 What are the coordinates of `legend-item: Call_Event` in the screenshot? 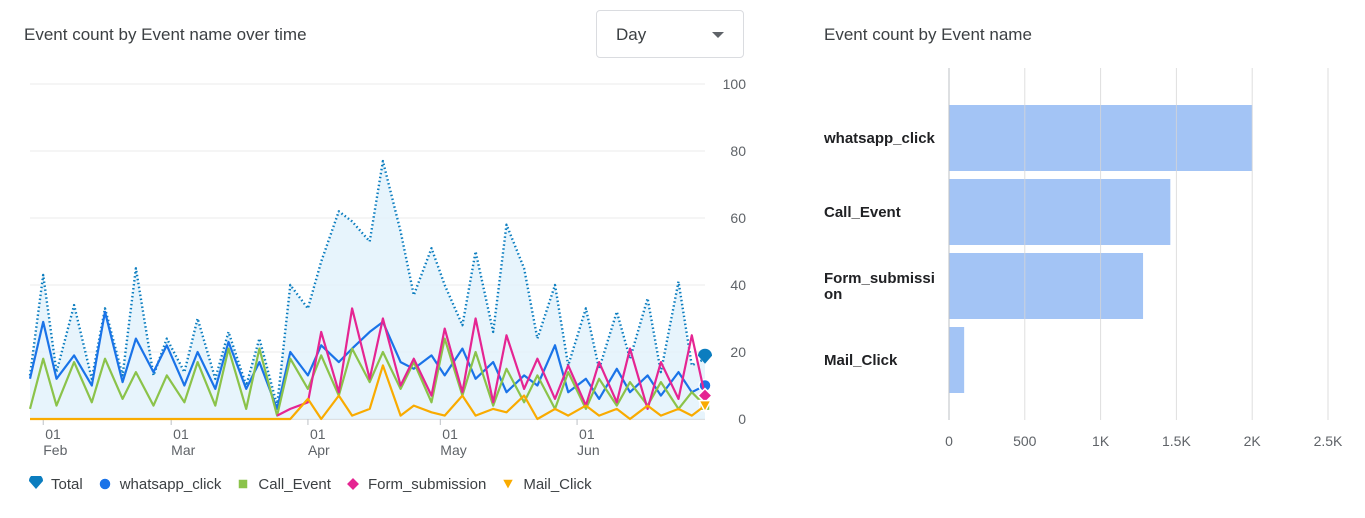 It's located at (283, 484).